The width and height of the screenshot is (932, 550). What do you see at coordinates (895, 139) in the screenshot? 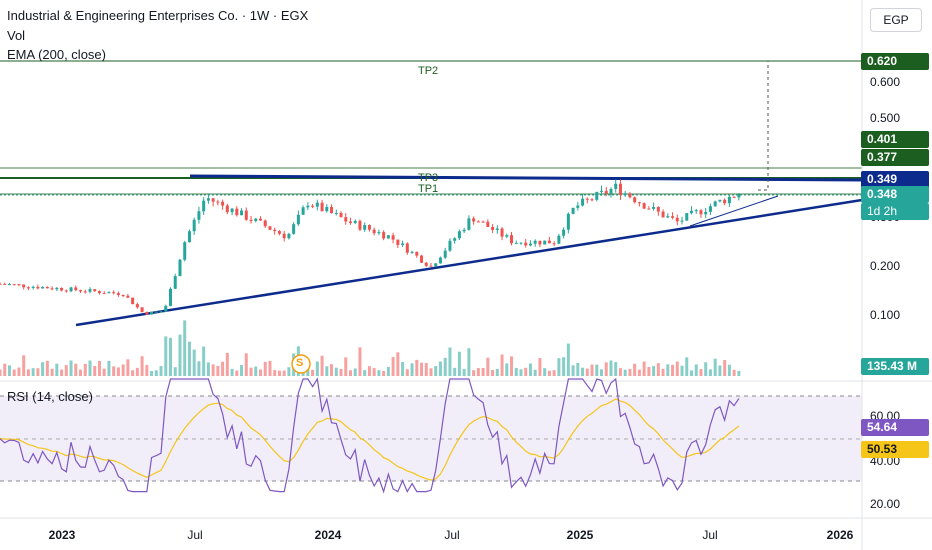
I see `level-price-label-0401: 0.401` at bounding box center [895, 139].